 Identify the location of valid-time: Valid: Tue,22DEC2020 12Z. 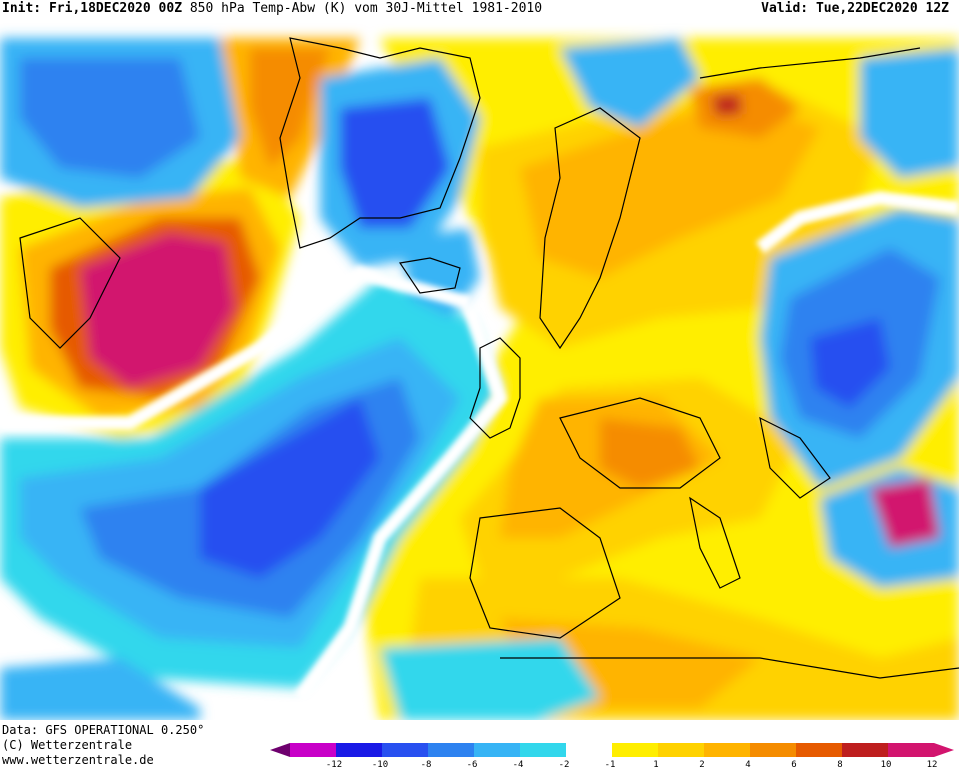
(855, 8).